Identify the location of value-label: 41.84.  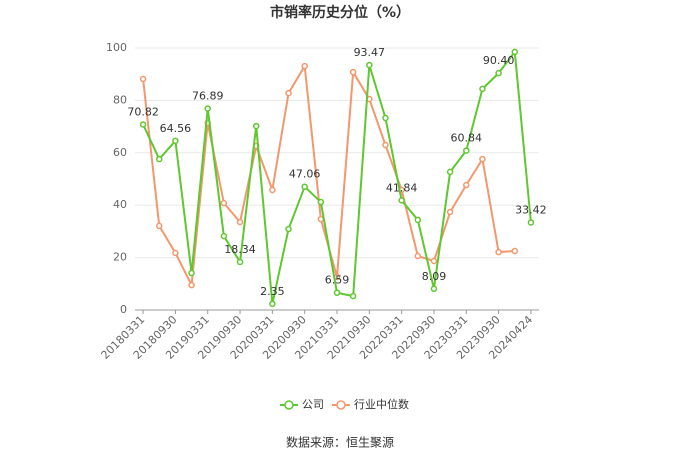
(402, 187).